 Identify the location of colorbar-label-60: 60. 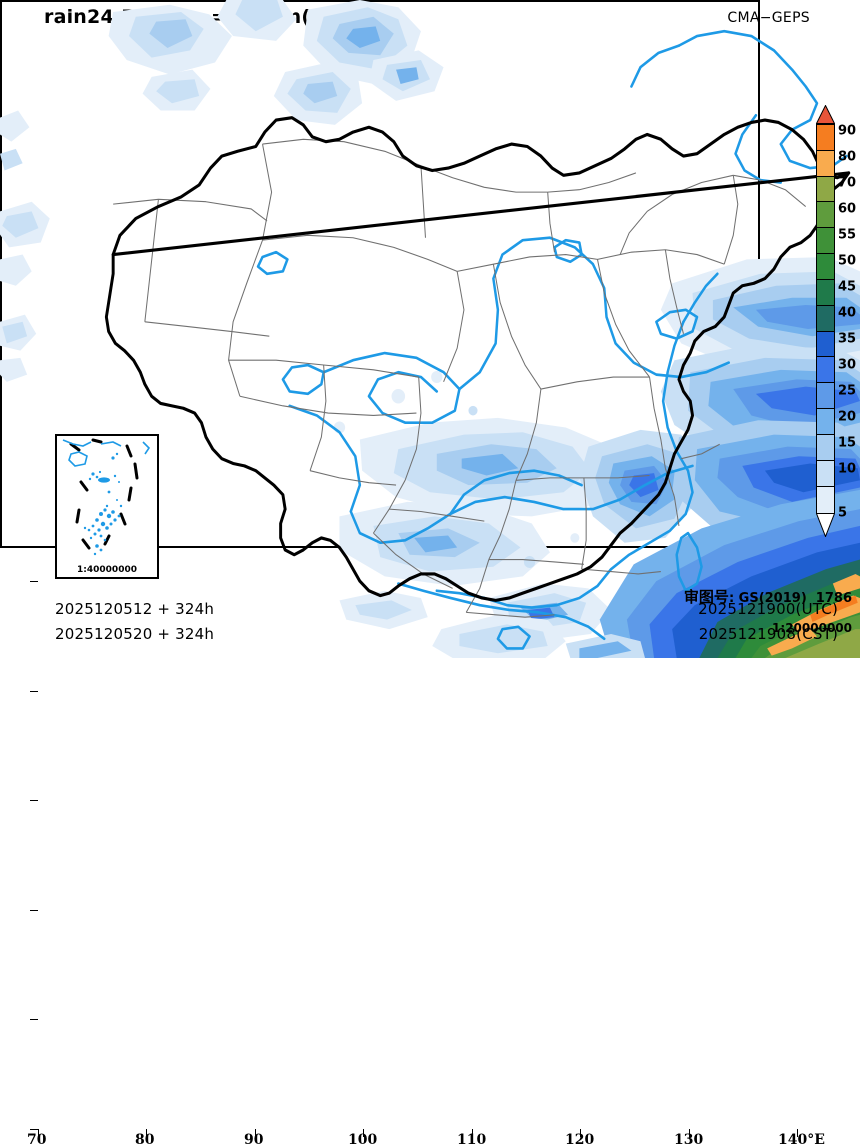
(847, 209).